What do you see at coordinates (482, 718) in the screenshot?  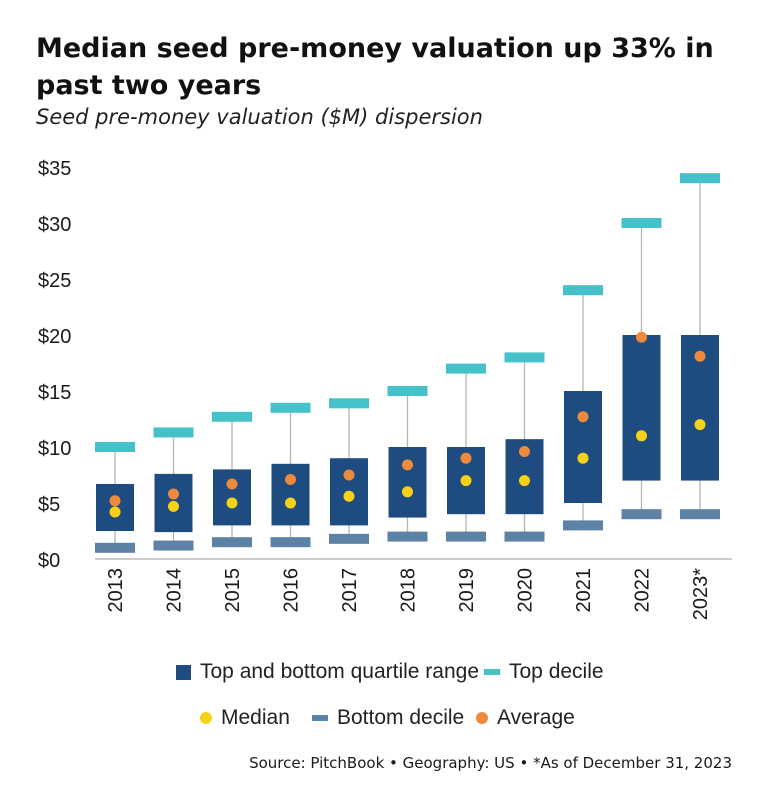 I see `average-swatch` at bounding box center [482, 718].